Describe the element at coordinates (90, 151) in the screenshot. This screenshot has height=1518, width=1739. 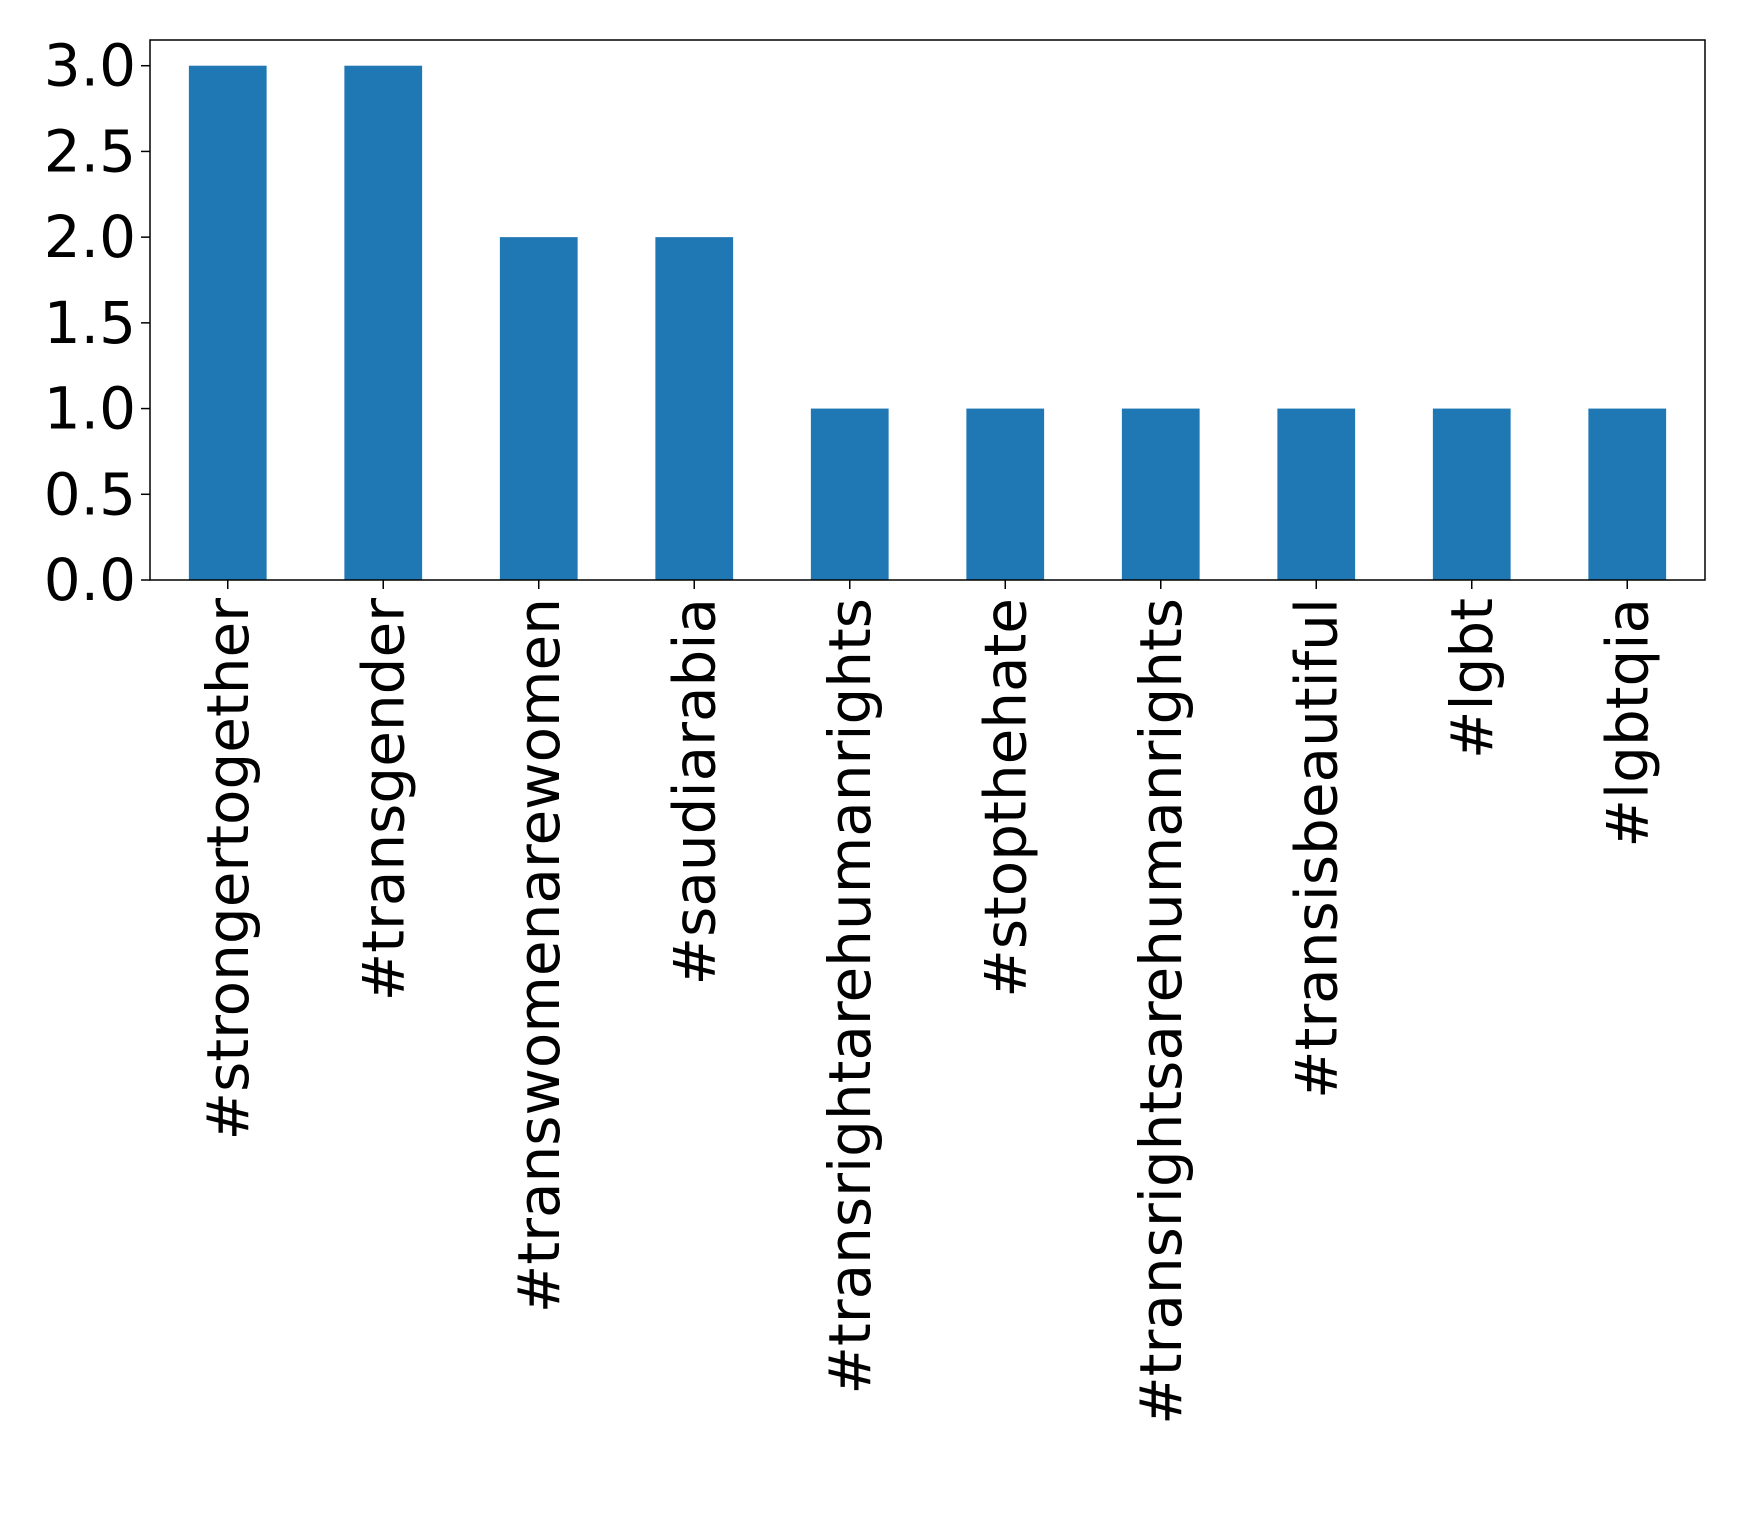
I see `y-tick-label: 2.5` at that location.